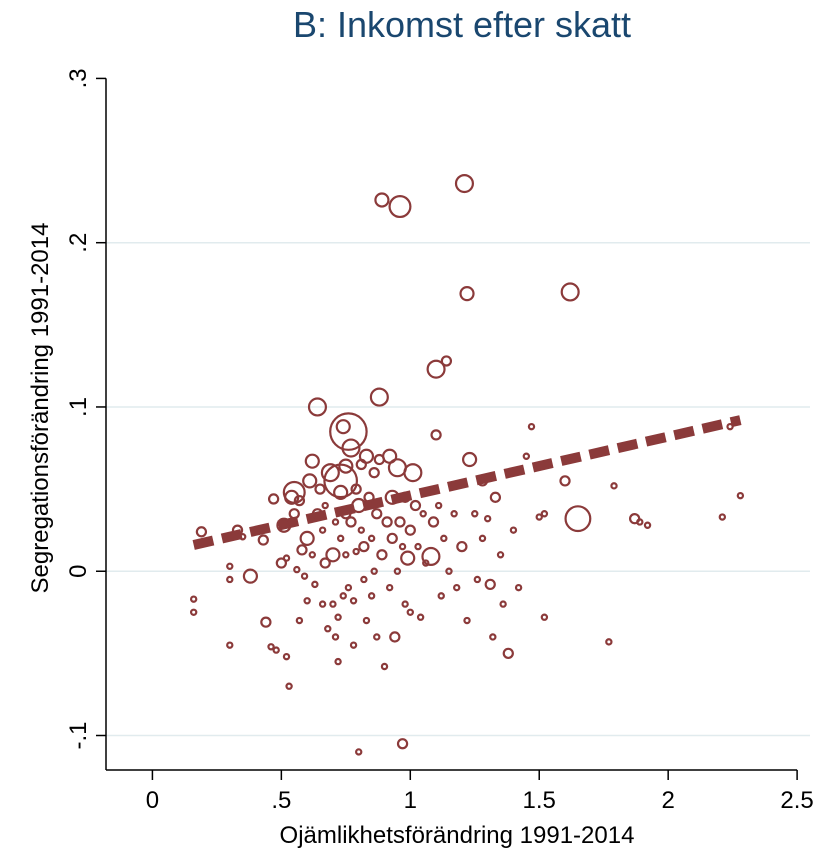  I want to click on fit-line-layer, so click(467, 482).